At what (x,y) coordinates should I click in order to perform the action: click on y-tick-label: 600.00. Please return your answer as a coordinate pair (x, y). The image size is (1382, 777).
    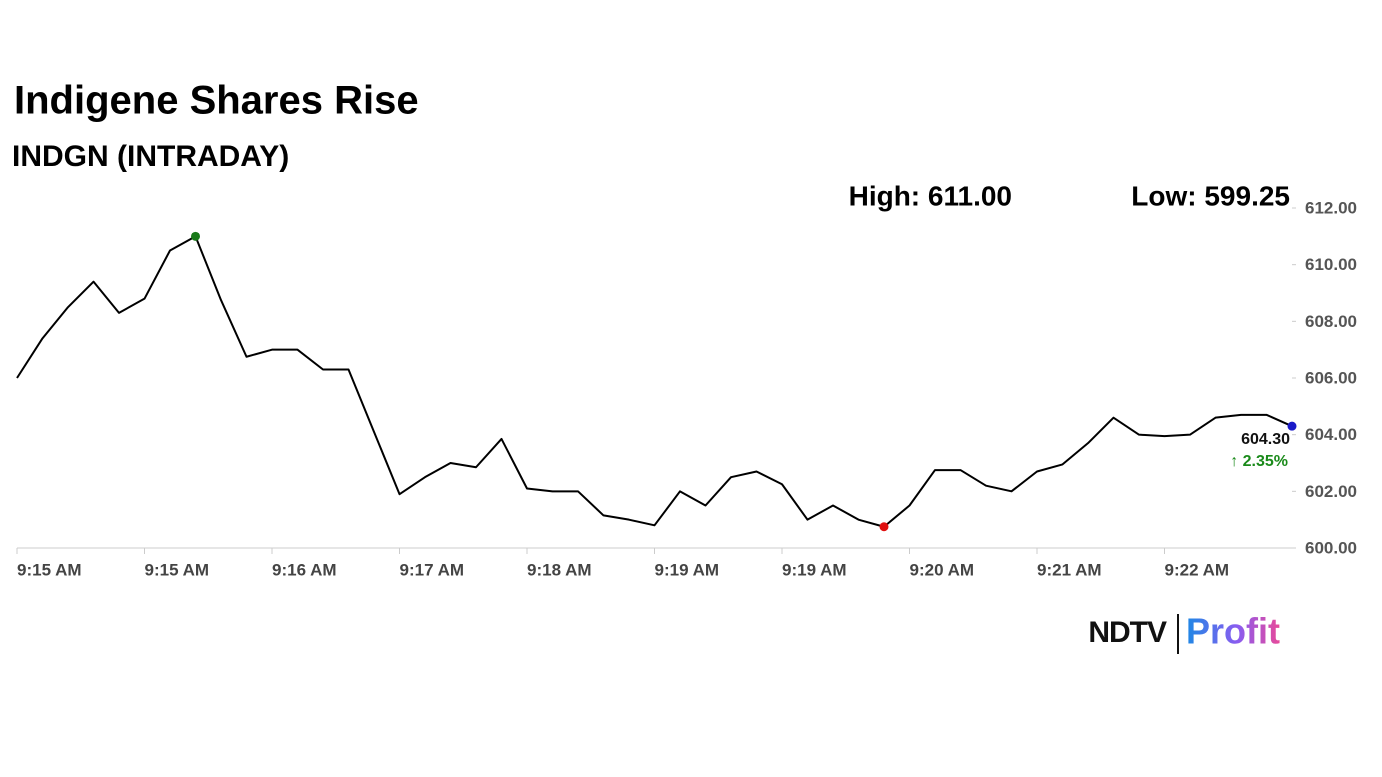
    Looking at the image, I should click on (1331, 547).